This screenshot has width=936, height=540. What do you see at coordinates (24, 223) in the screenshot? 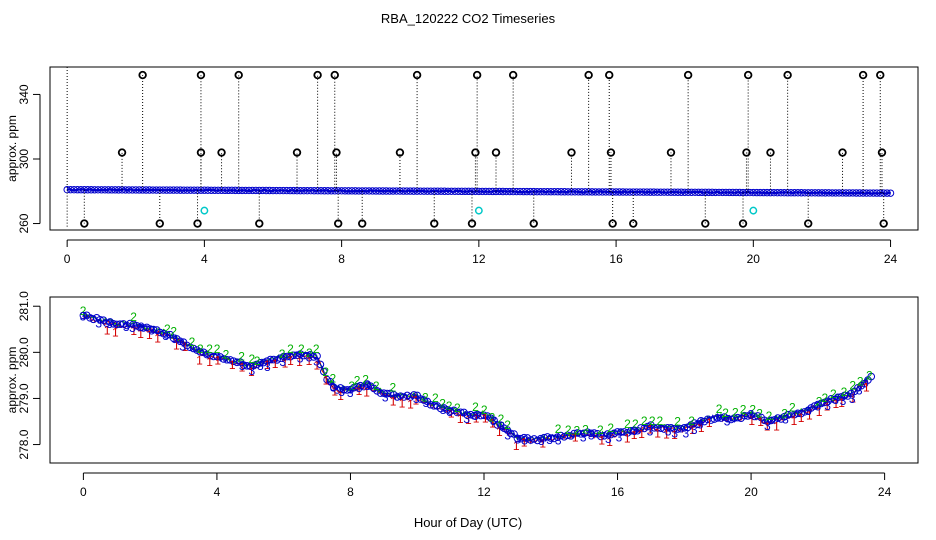
I see `y-tick-label: 260` at bounding box center [24, 223].